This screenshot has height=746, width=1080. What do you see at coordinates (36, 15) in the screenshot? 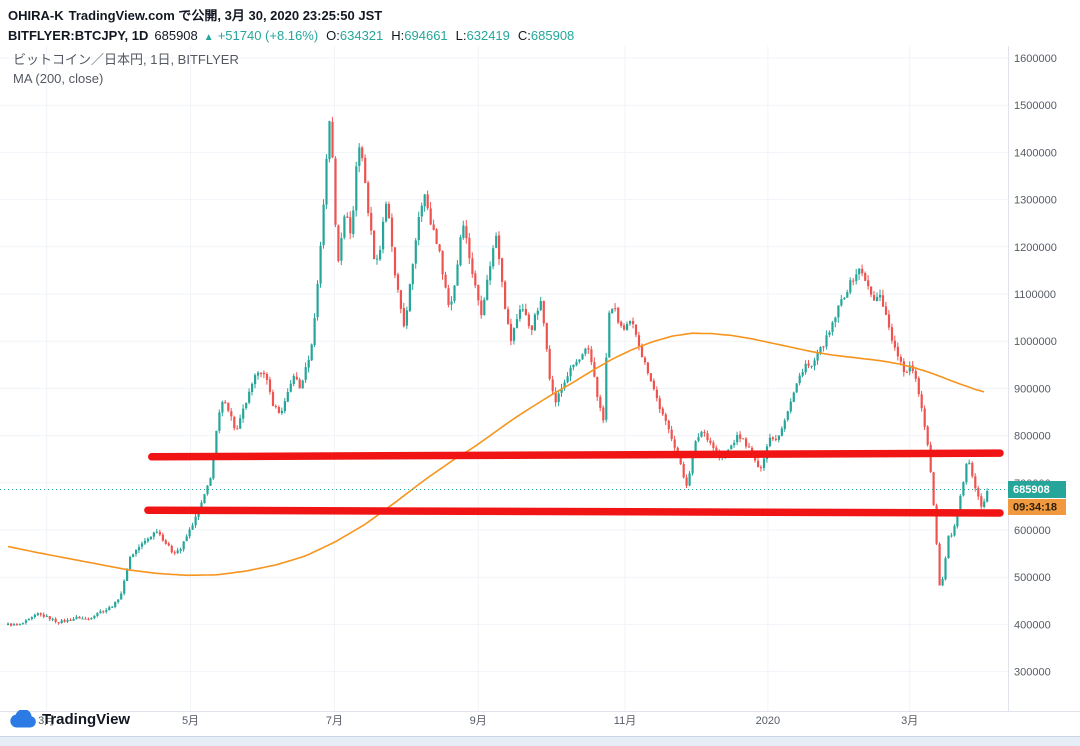
I see `author-name: OHIRA-K` at bounding box center [36, 15].